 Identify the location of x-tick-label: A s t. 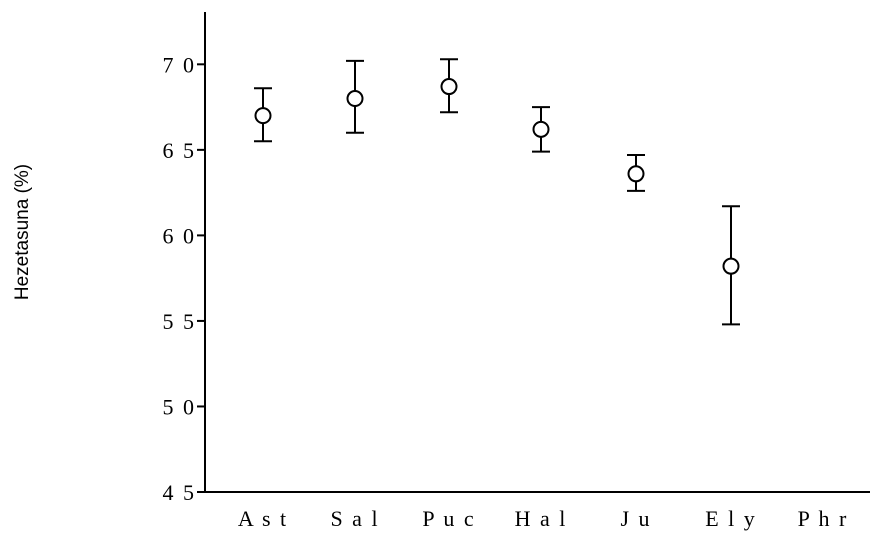
(263, 518).